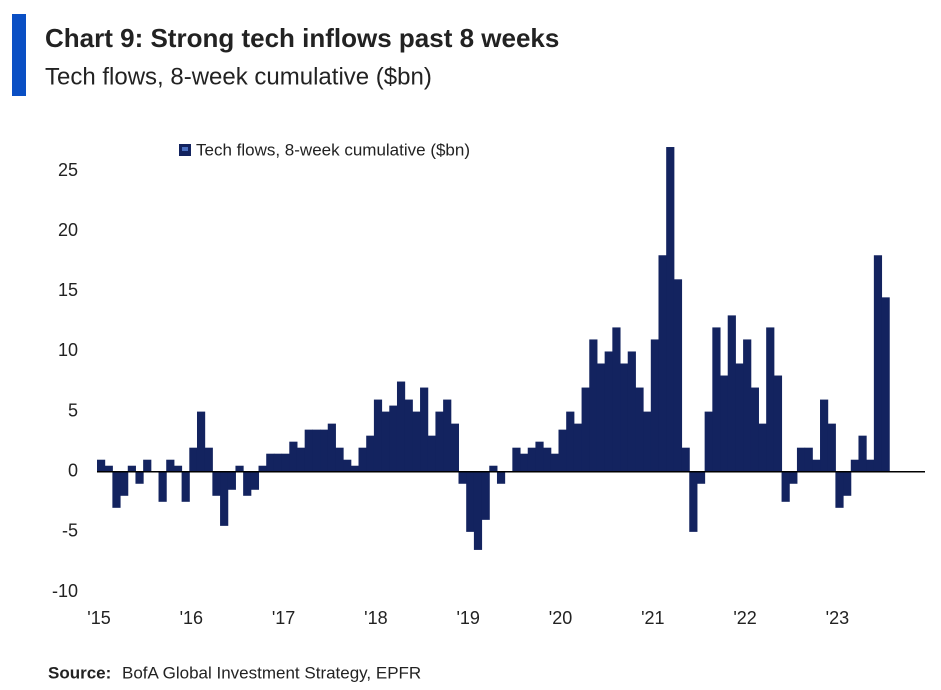 The width and height of the screenshot is (941, 690). What do you see at coordinates (744, 618) in the screenshot?
I see `x-tick-label: '22` at bounding box center [744, 618].